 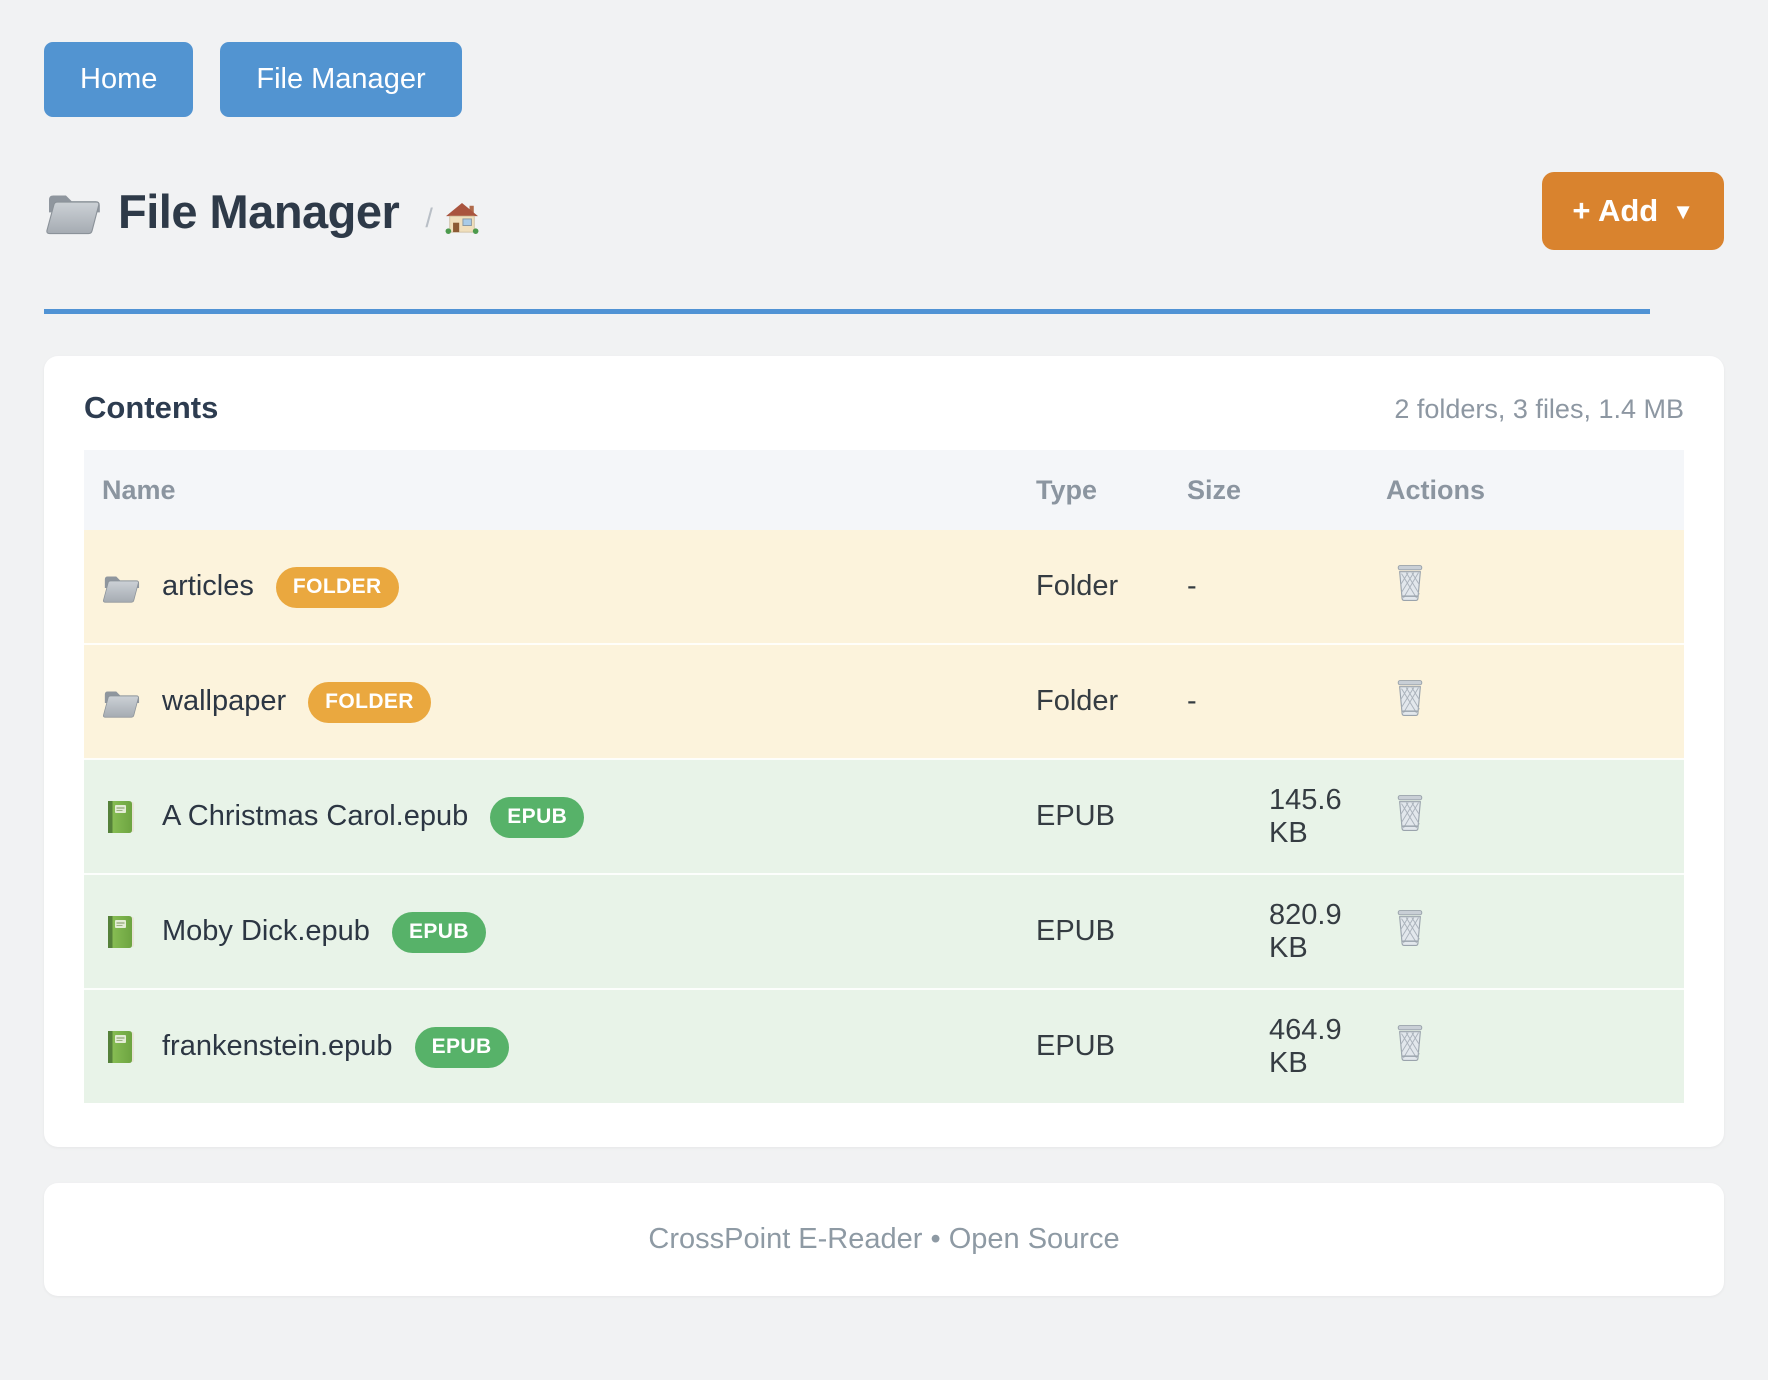 I want to click on files-table-header: Name Type Size Actions, so click(x=884, y=490).